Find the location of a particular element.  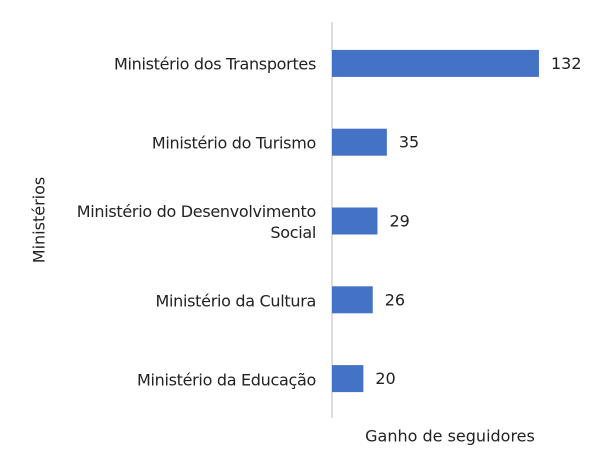

x-axis-title: Ganho de seguidores is located at coordinates (450, 436).